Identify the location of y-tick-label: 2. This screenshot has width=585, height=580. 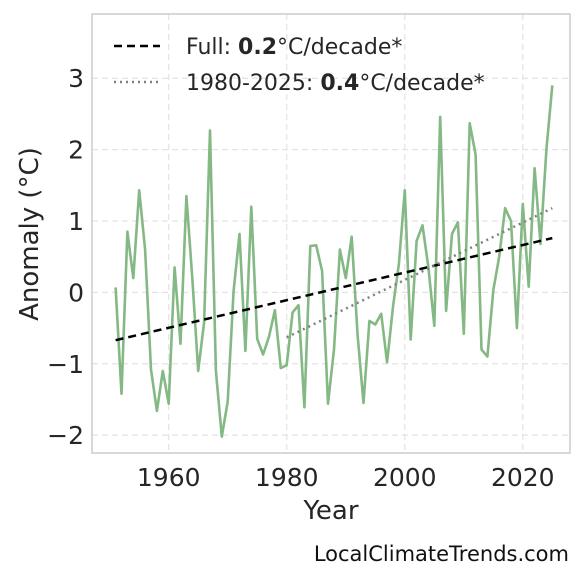
(76, 150).